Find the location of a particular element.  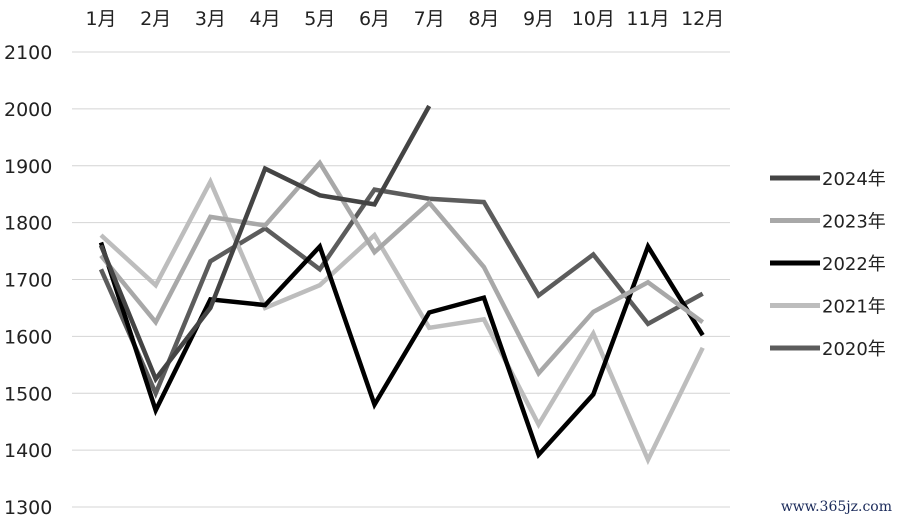

y-tick-label: 1400 is located at coordinates (28, 451).